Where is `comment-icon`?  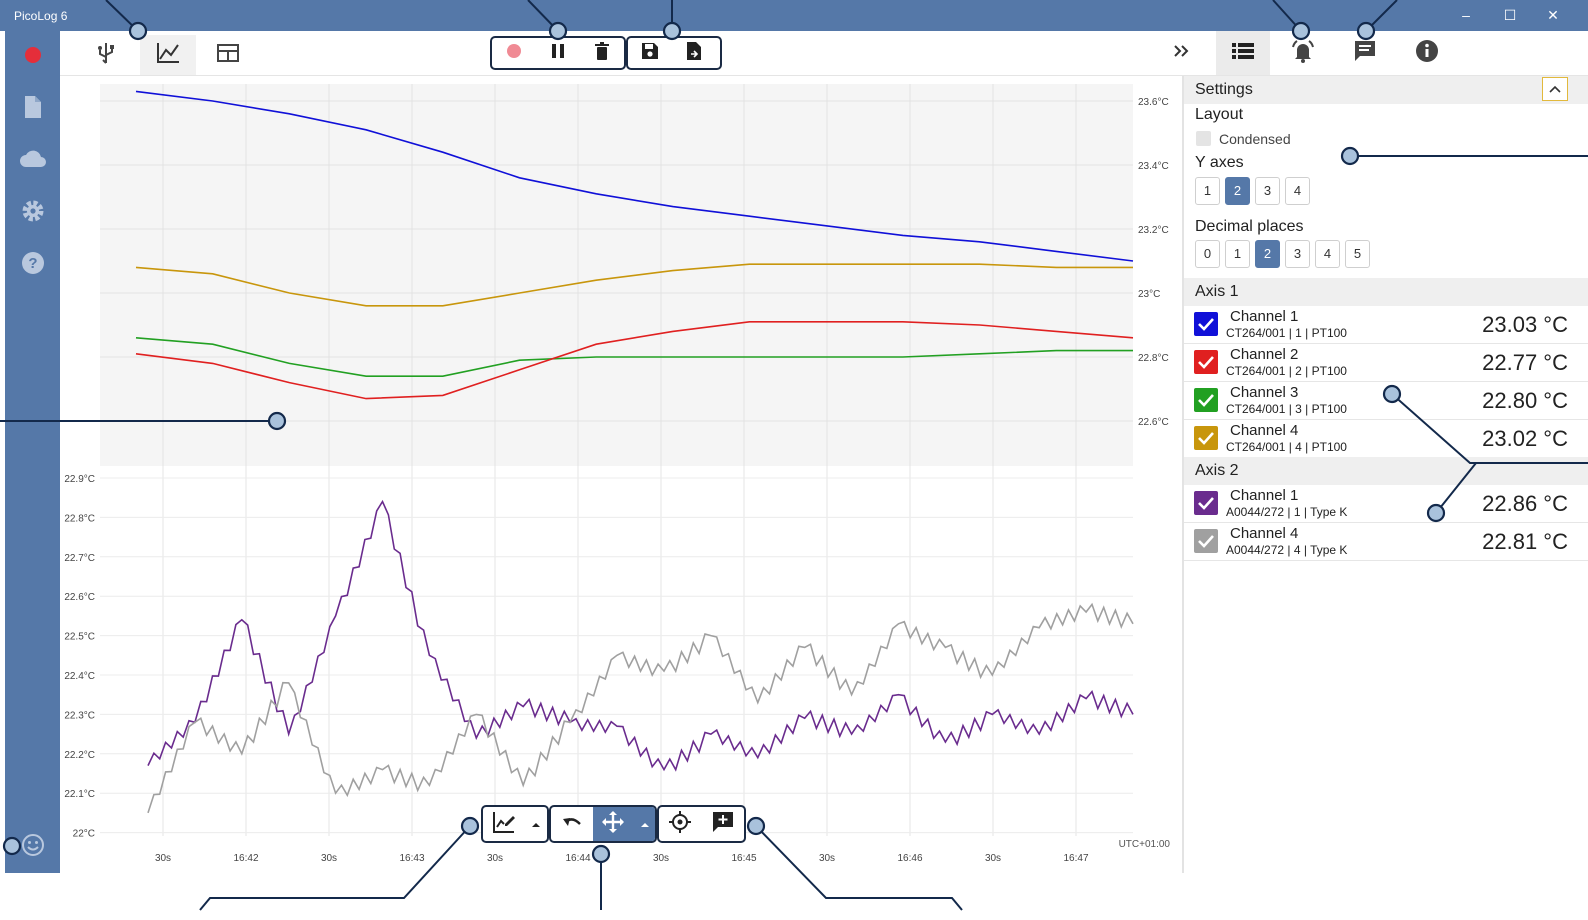
comment-icon is located at coordinates (1365, 53).